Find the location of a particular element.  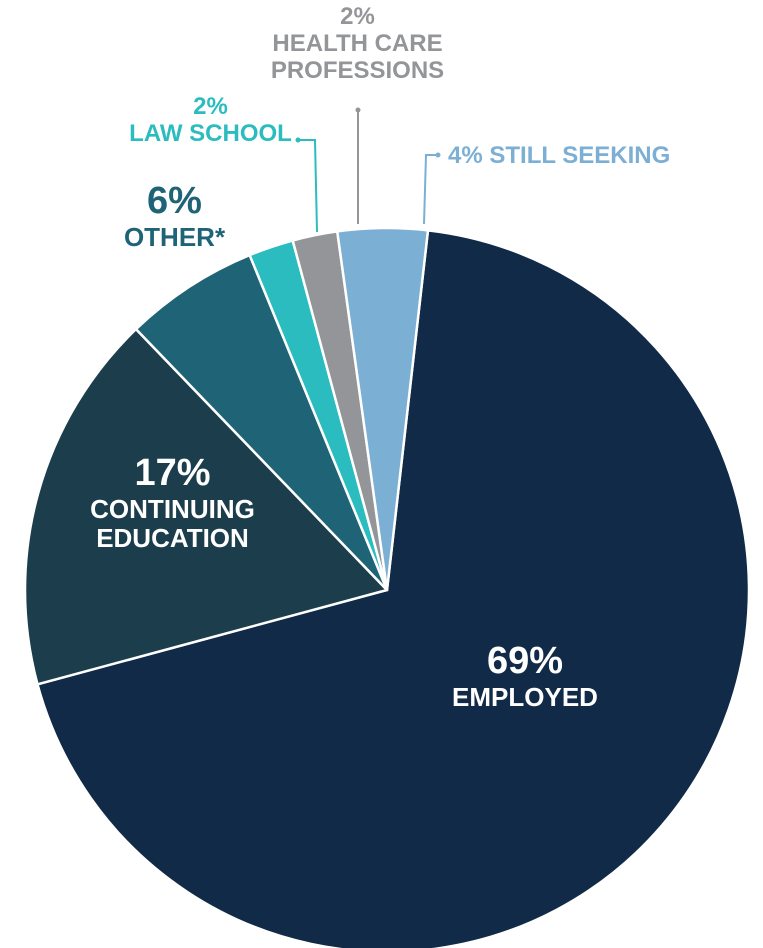

label-employed: 69% EMPLOYED is located at coordinates (525, 676).